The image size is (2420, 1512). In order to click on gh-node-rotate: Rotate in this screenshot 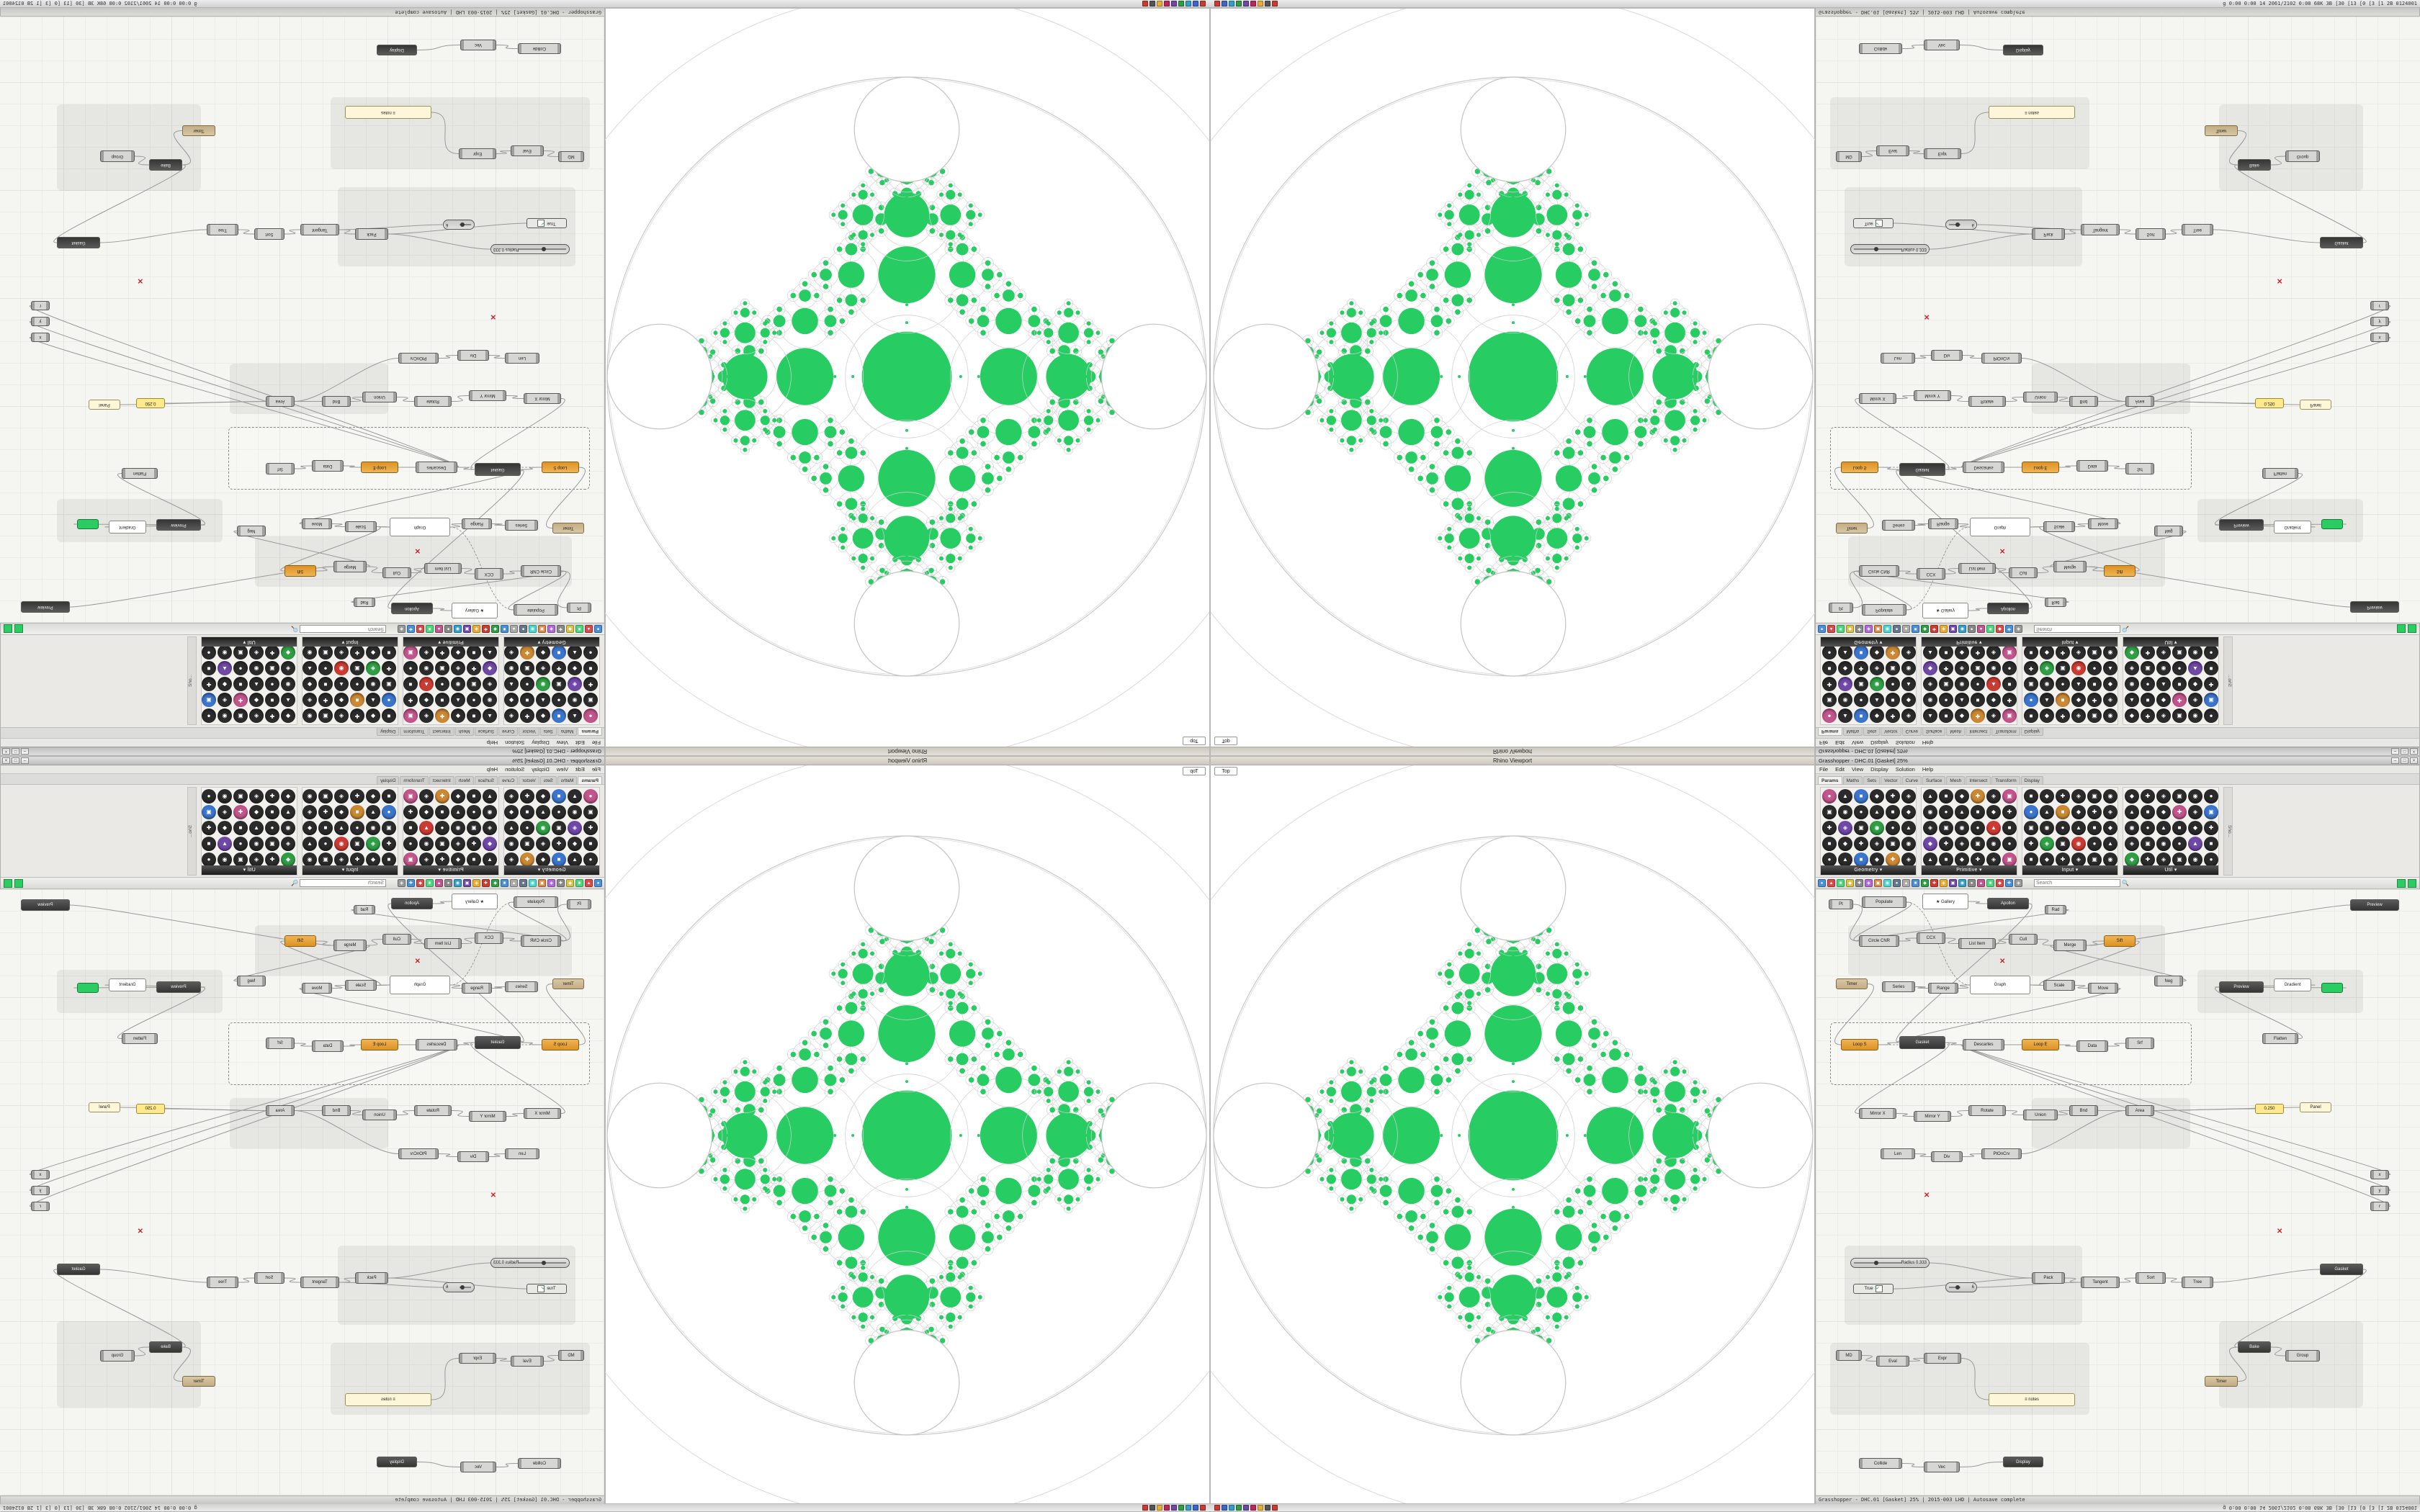, I will do `click(433, 1110)`.